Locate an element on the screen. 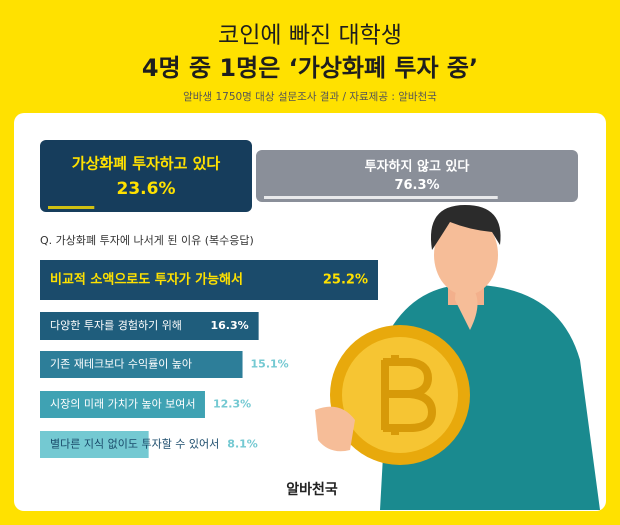 The image size is (620, 525). answer-label: 투자하지 않고 있다 is located at coordinates (417, 167).